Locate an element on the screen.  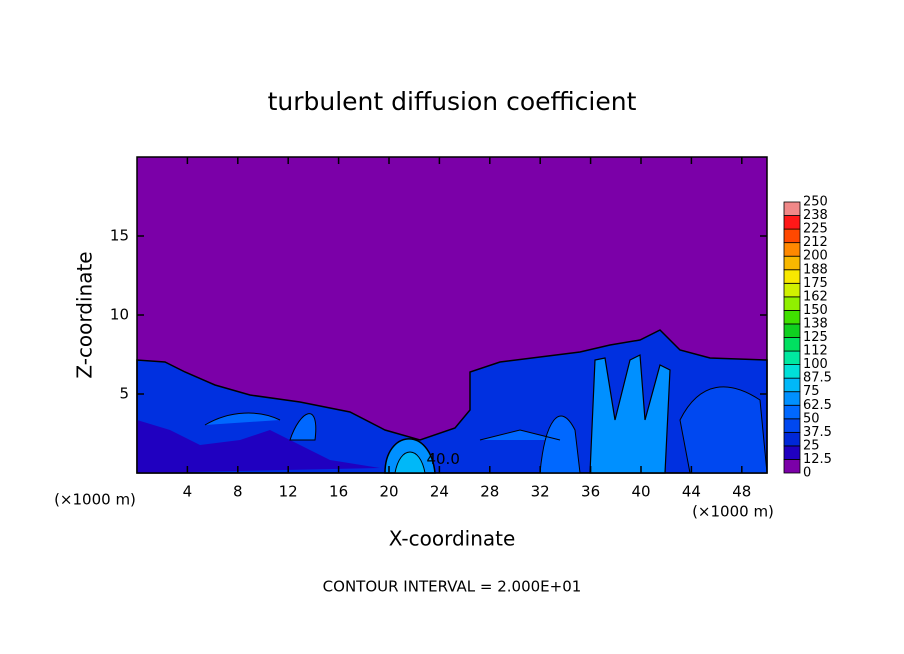
colorbar-label: 12.5 is located at coordinates (817, 459).